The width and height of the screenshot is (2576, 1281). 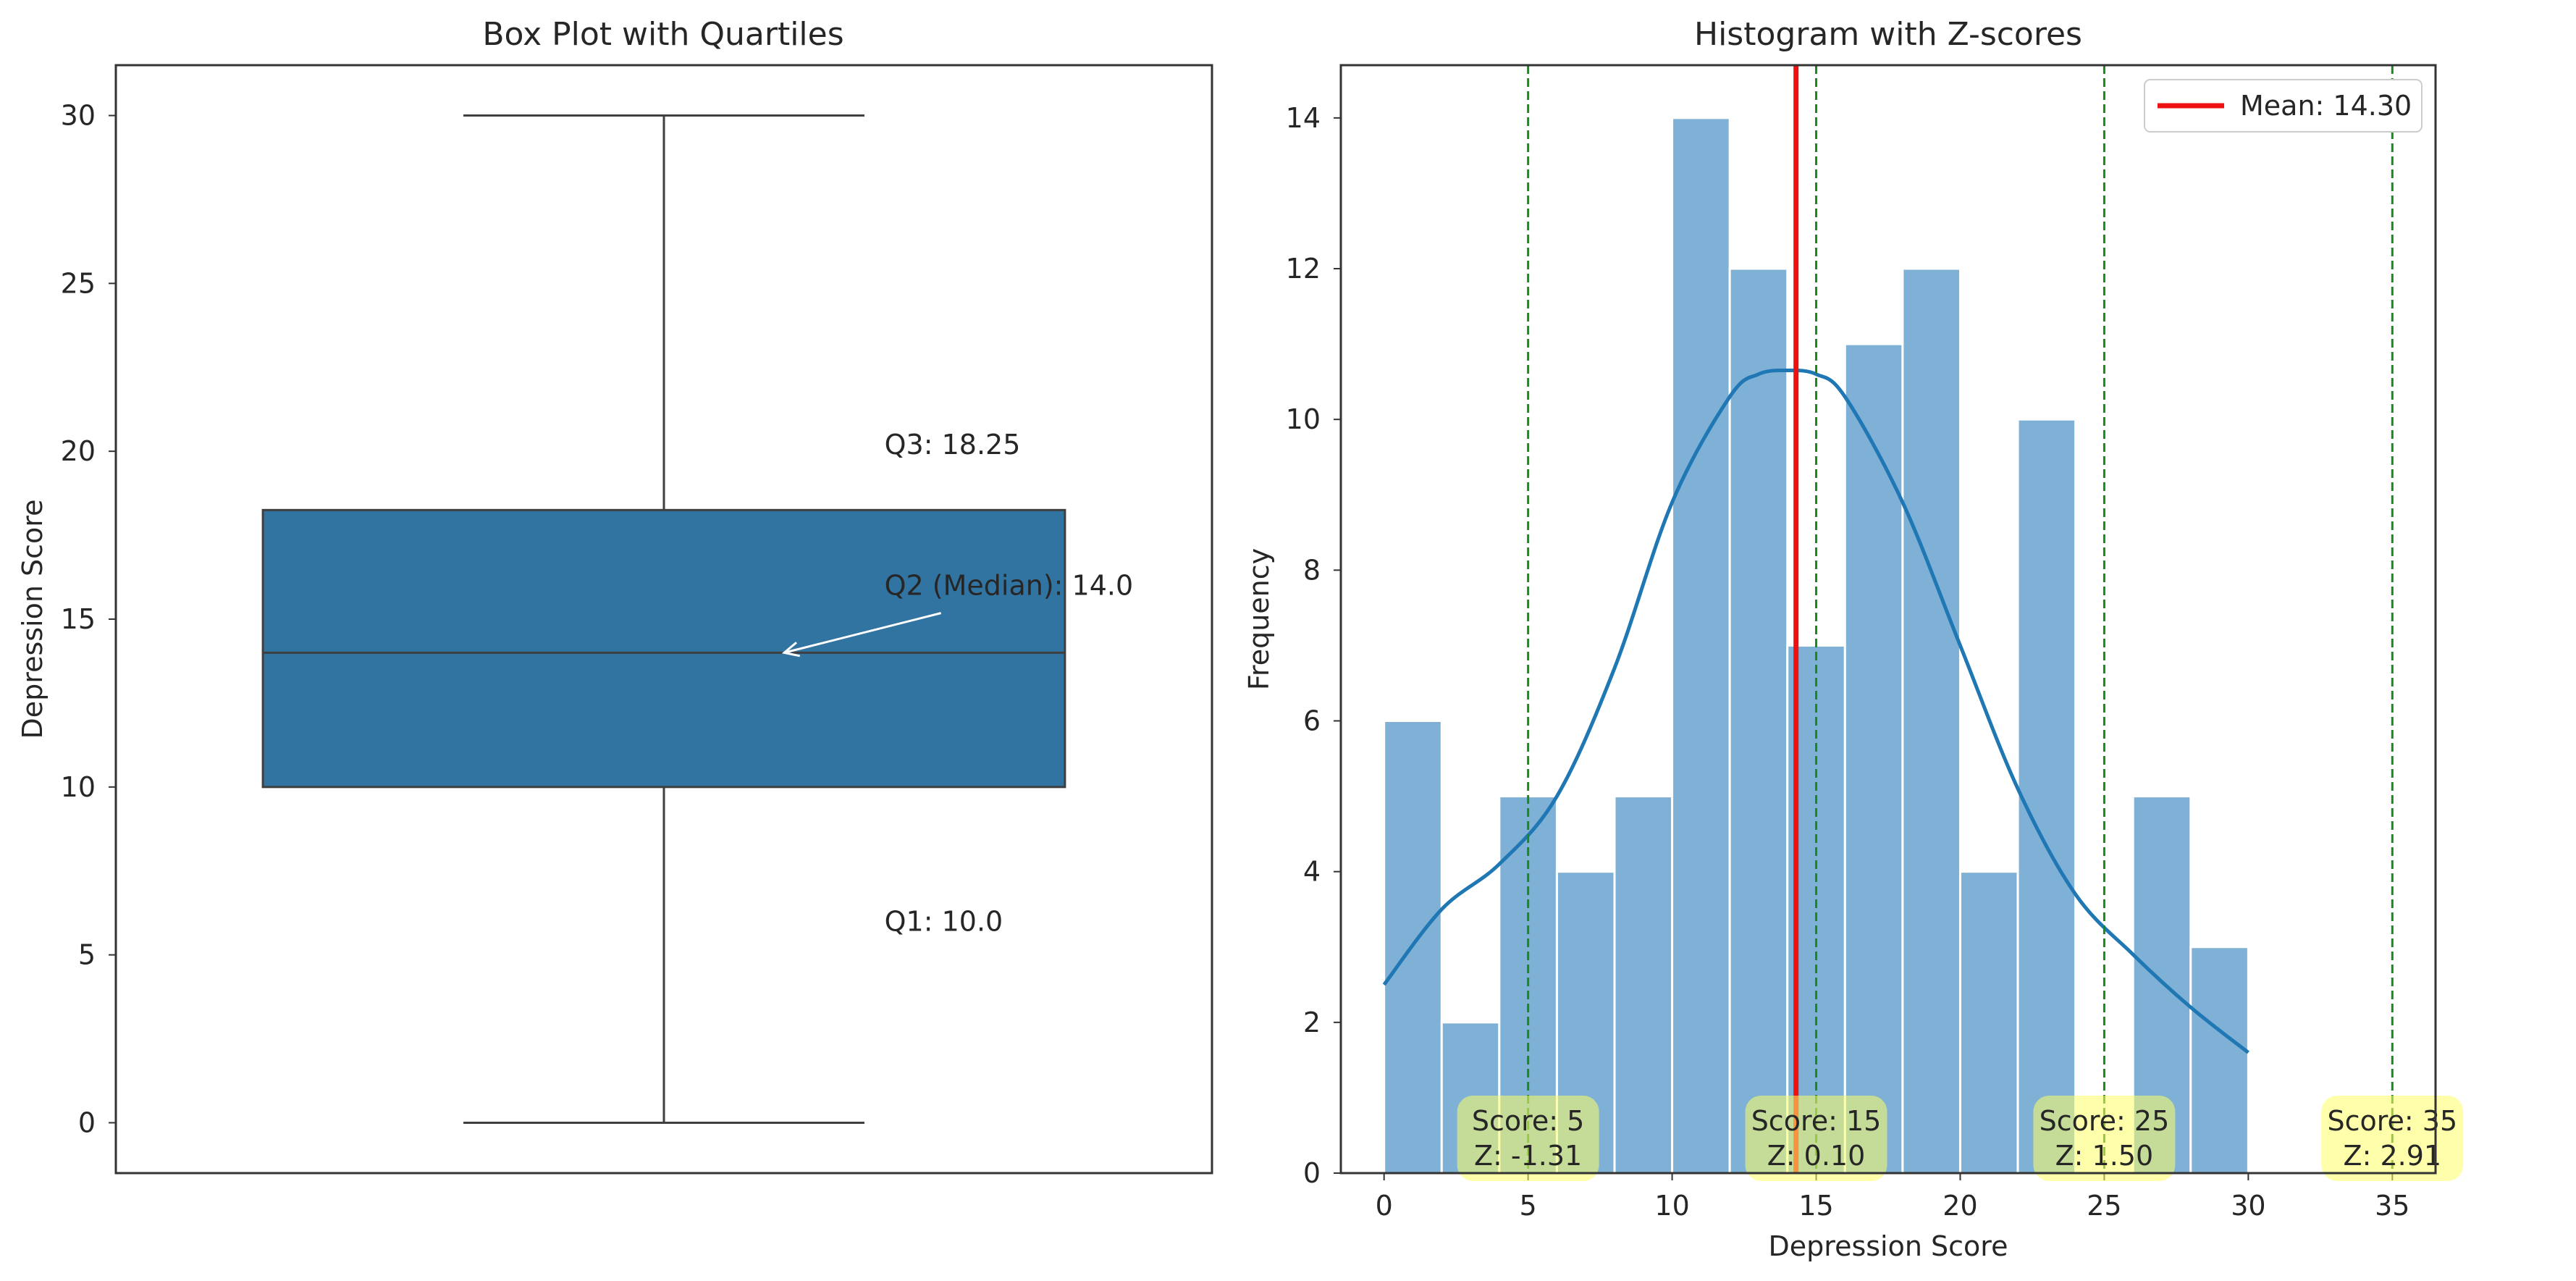 What do you see at coordinates (2326, 106) in the screenshot?
I see `legend-mean-label: Mean: 14.30` at bounding box center [2326, 106].